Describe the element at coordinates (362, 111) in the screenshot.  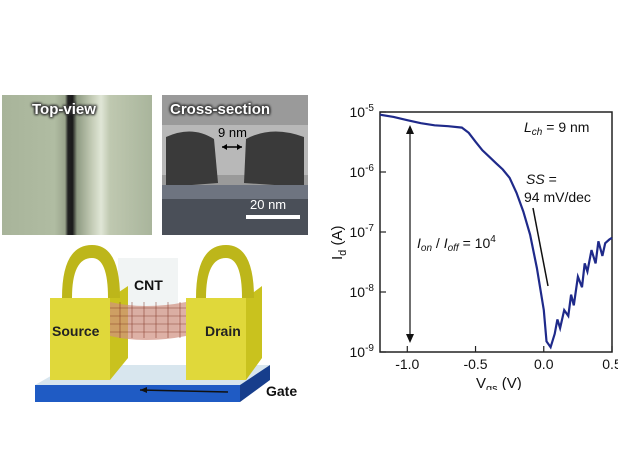
I see `y-tick-label: 10⁻⁵` at that location.